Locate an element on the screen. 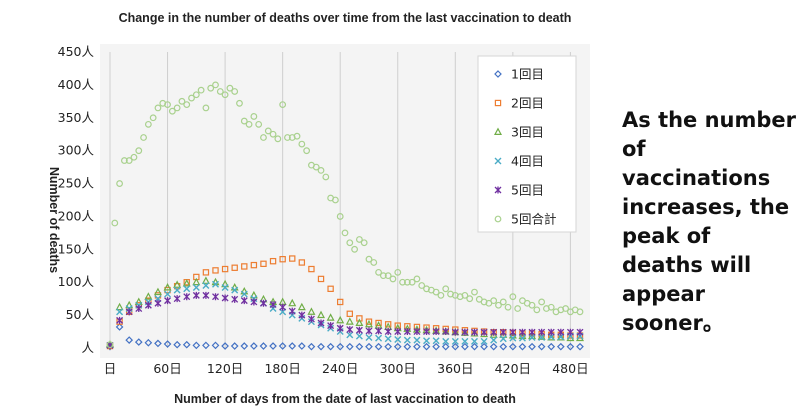  y-tick-label: 450人 is located at coordinates (76, 51).